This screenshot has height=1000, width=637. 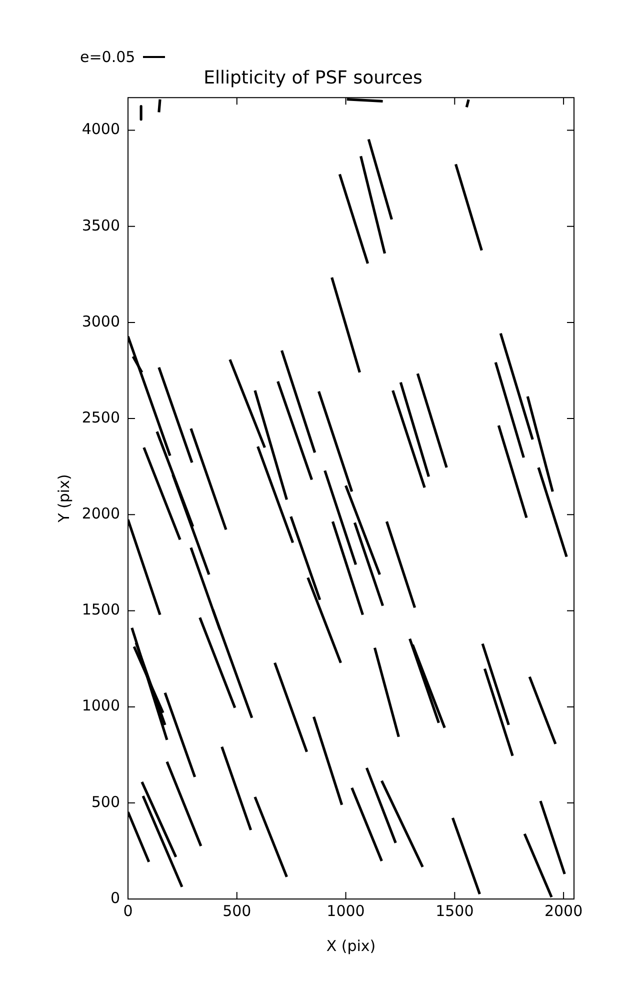 What do you see at coordinates (101, 321) in the screenshot?
I see `y-tick-label: 3000` at bounding box center [101, 321].